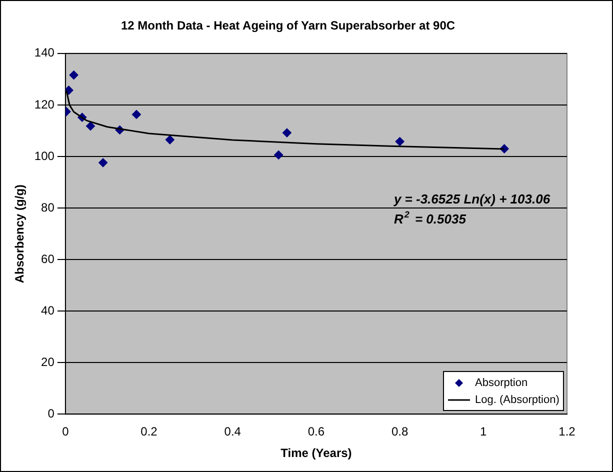 The width and height of the screenshot is (613, 472). Describe the element at coordinates (471, 198) in the screenshot. I see `annotation: y = -3.6525 Ln(x) + 103.06` at that location.